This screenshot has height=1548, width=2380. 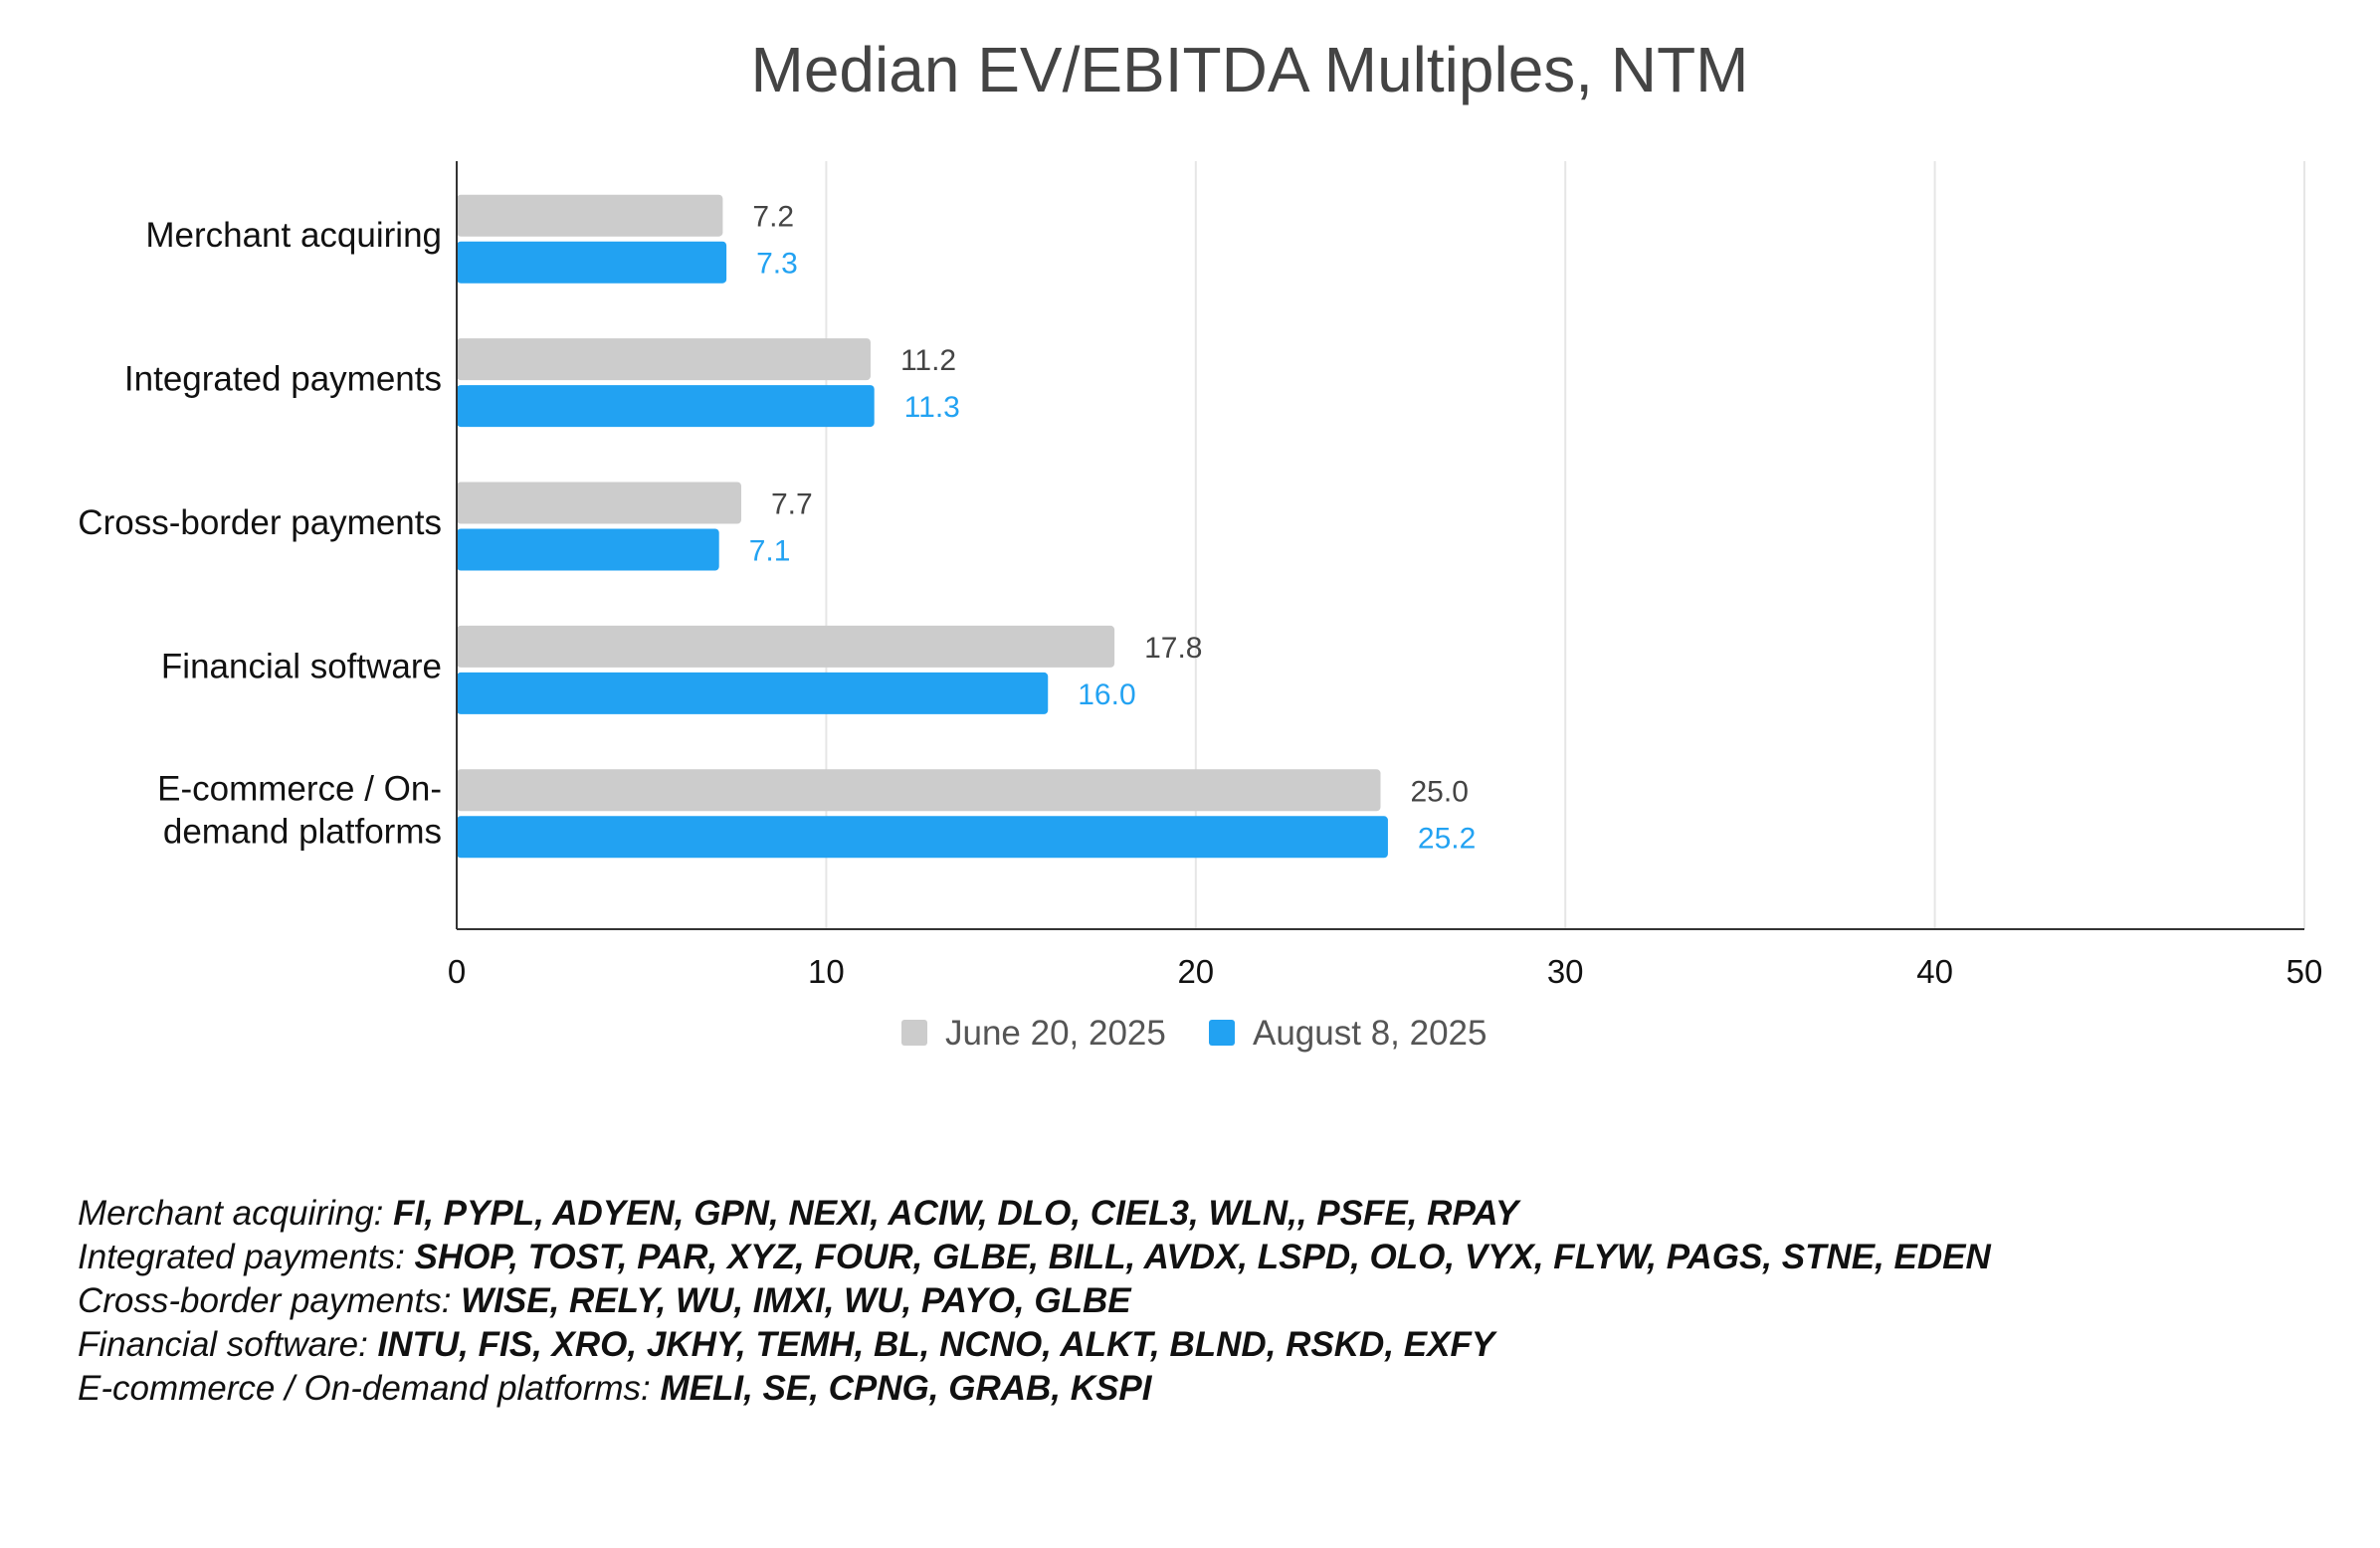 What do you see at coordinates (773, 217) in the screenshot?
I see `bar-value-label: 7.2` at bounding box center [773, 217].